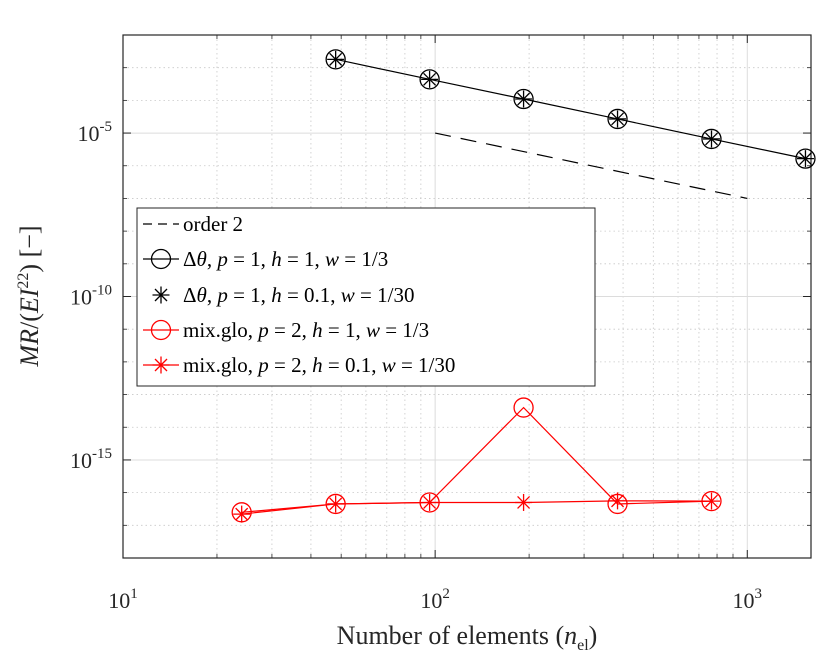  Describe the element at coordinates (748, 599) in the screenshot. I see `x-tick-label: 10³` at that location.